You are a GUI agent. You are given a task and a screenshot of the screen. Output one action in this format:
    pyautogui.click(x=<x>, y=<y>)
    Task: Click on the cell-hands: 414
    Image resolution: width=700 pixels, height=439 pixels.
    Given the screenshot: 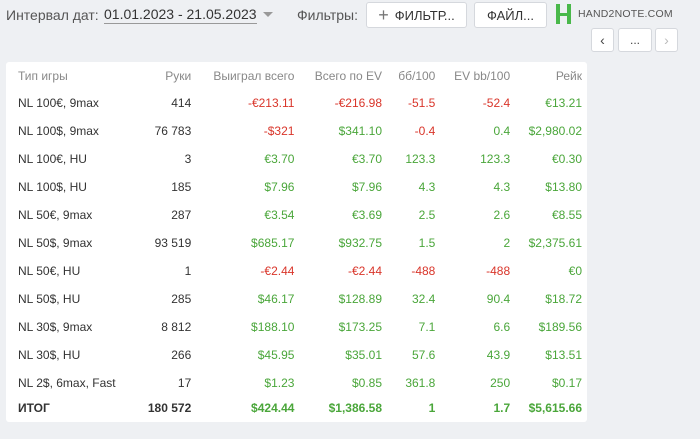 What is the action you would take?
    pyautogui.click(x=181, y=103)
    